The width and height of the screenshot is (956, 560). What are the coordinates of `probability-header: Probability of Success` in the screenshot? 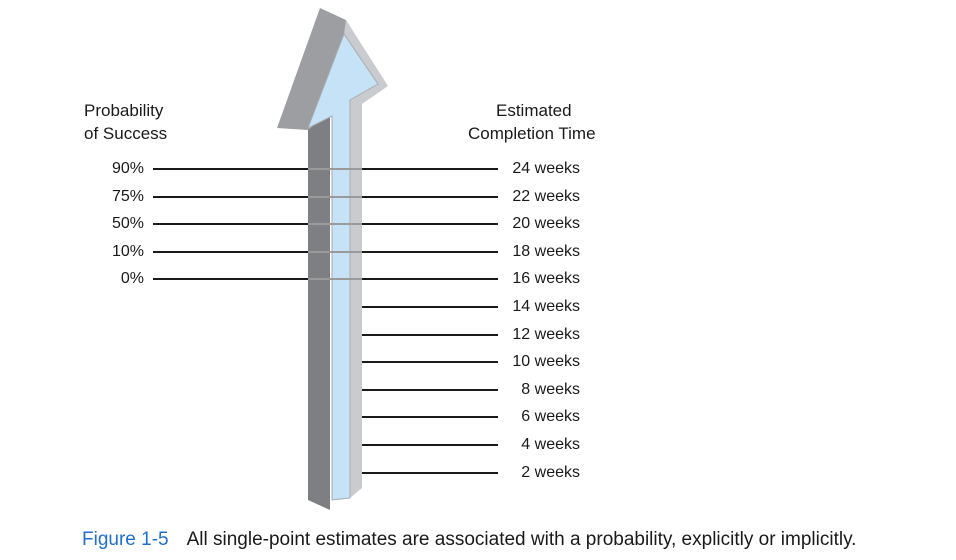 It's located at (144, 122).